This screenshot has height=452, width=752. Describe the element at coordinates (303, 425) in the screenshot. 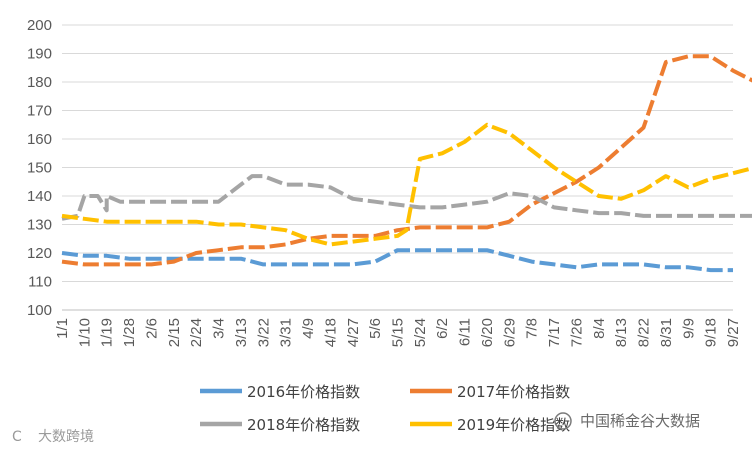

I see `legend-label-3: 2018年价格指数` at that location.